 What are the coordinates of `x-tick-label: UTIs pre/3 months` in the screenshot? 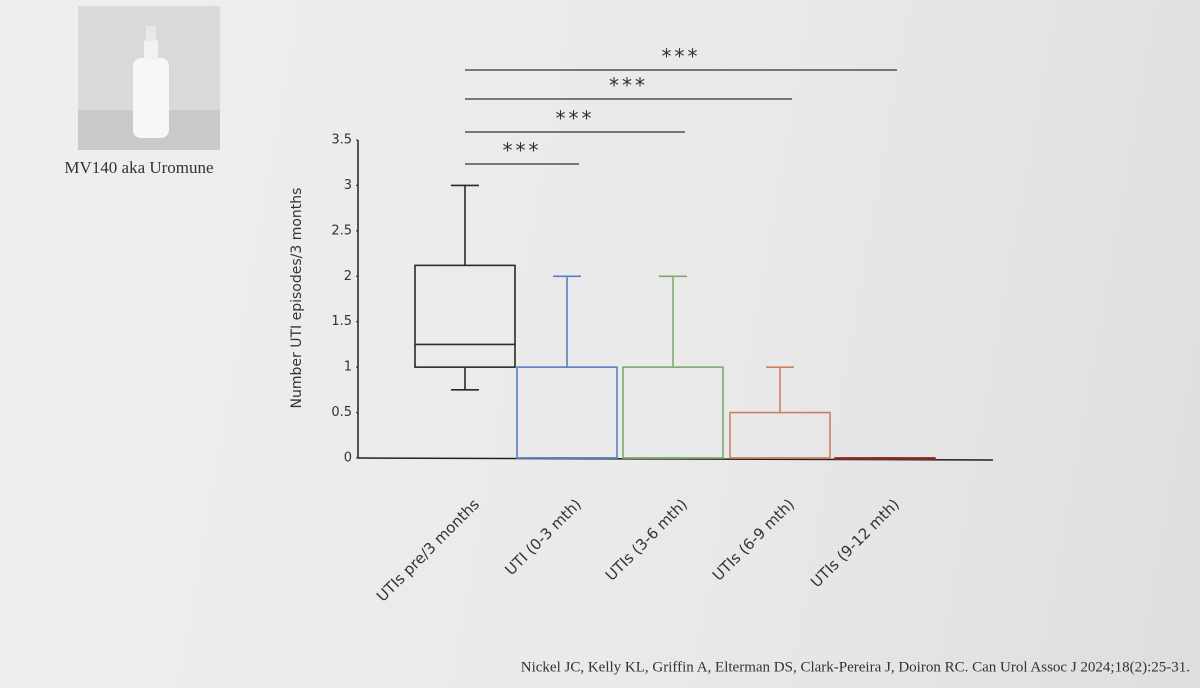 It's located at (428, 550).